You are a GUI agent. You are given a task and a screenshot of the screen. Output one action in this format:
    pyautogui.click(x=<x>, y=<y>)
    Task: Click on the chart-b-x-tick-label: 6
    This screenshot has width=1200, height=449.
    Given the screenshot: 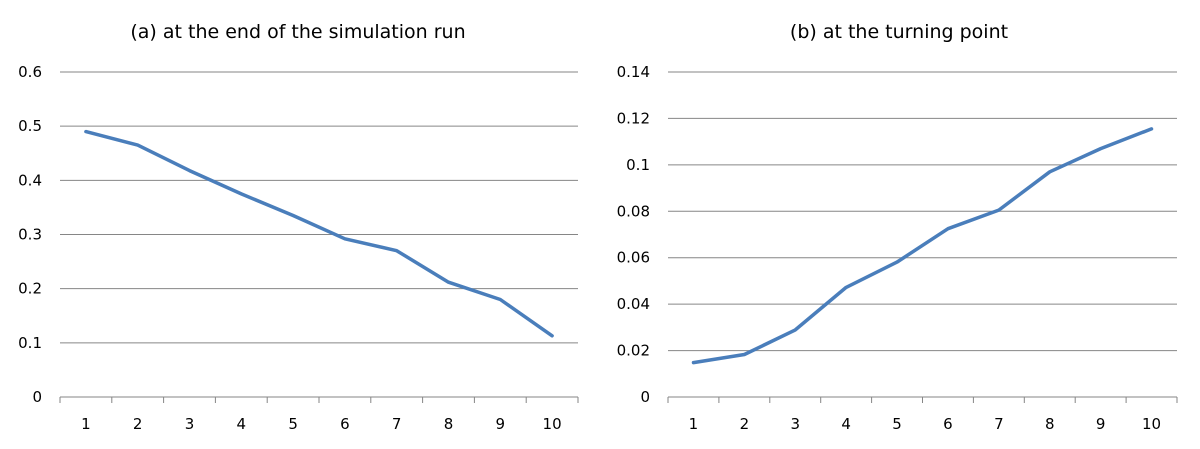 What is the action you would take?
    pyautogui.click(x=948, y=424)
    